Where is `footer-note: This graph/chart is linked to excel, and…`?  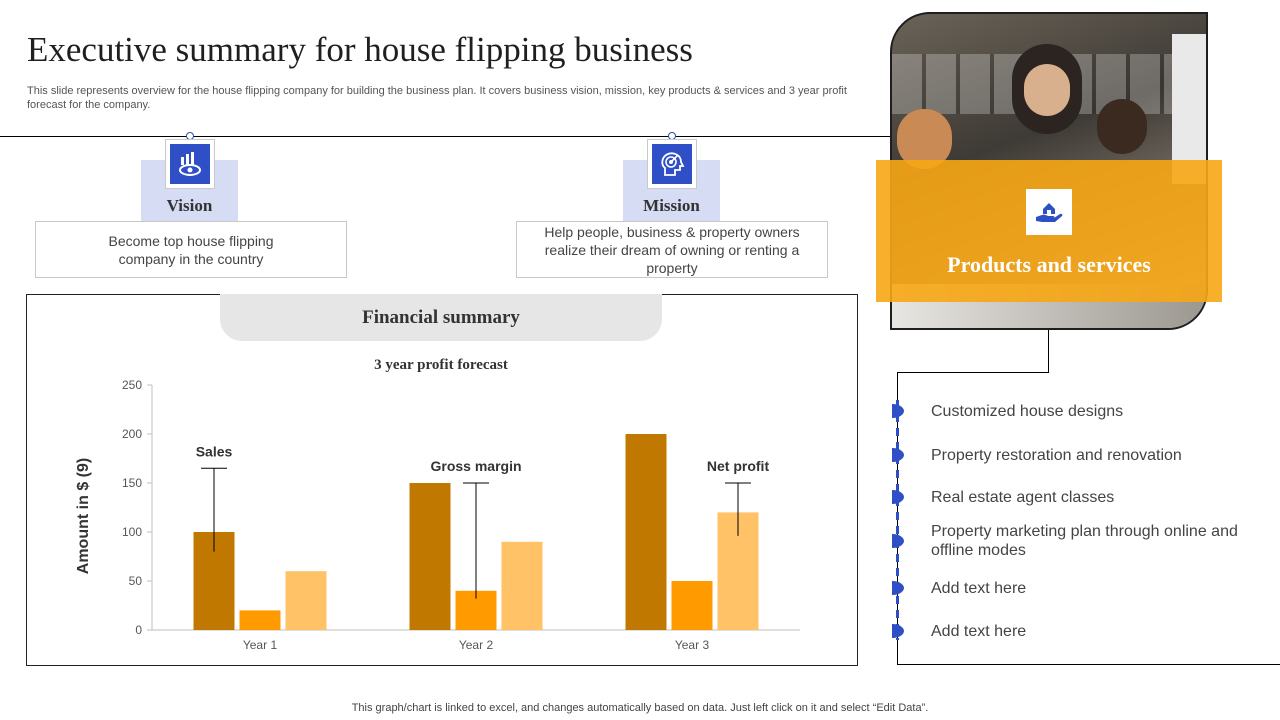
footer-note: This graph/chart is linked to excel, and… is located at coordinates (640, 708).